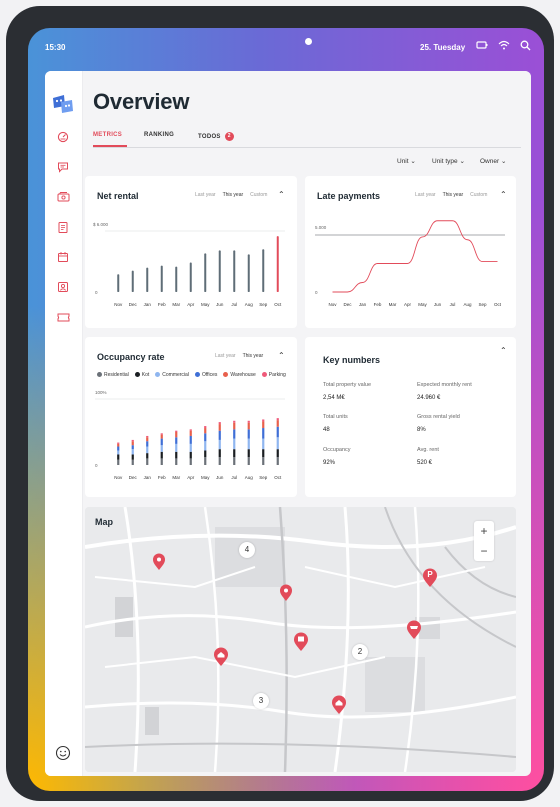 Image resolution: width=560 pixels, height=807 pixels. I want to click on building-pin-icon, so click(301, 642).